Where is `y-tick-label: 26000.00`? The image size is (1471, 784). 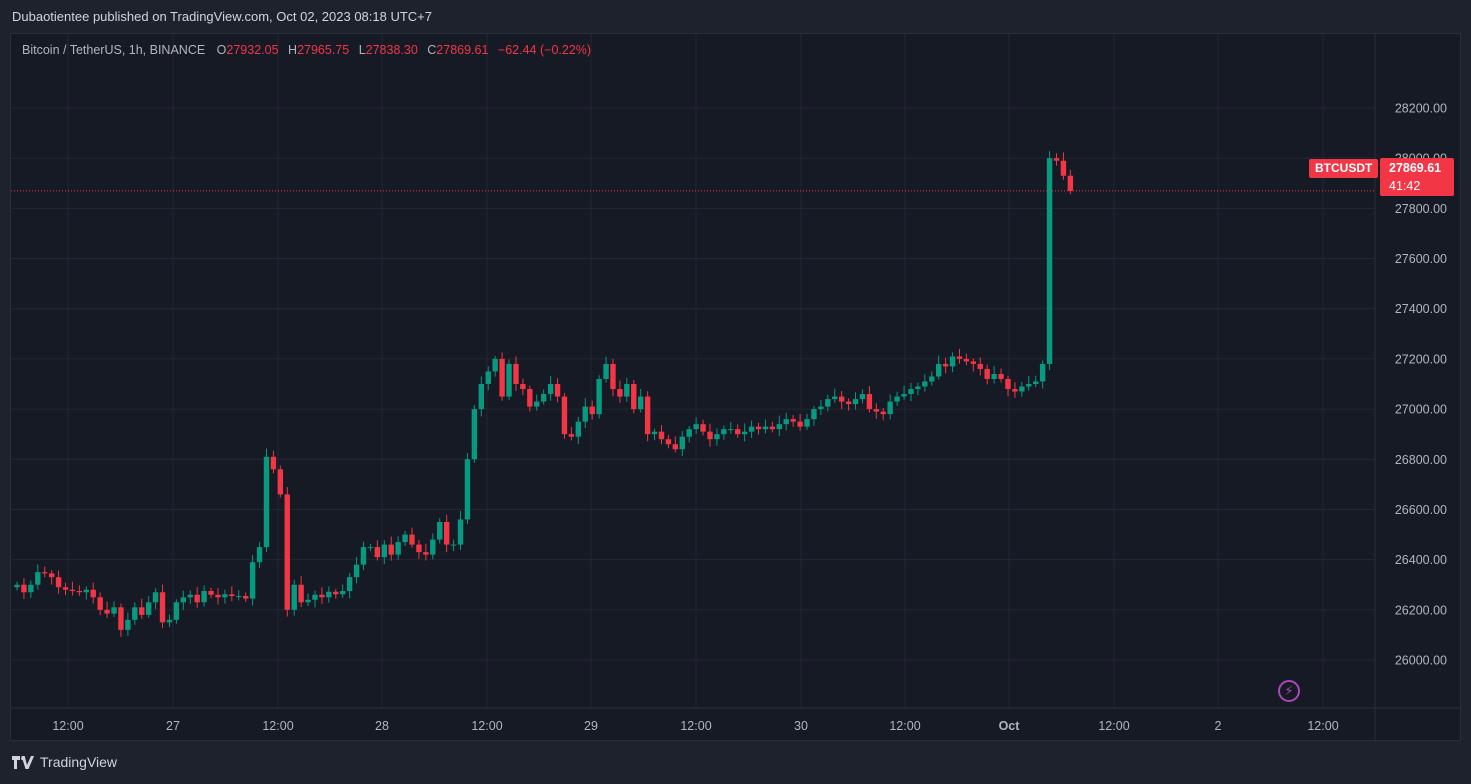 y-tick-label: 26000.00 is located at coordinates (1421, 661).